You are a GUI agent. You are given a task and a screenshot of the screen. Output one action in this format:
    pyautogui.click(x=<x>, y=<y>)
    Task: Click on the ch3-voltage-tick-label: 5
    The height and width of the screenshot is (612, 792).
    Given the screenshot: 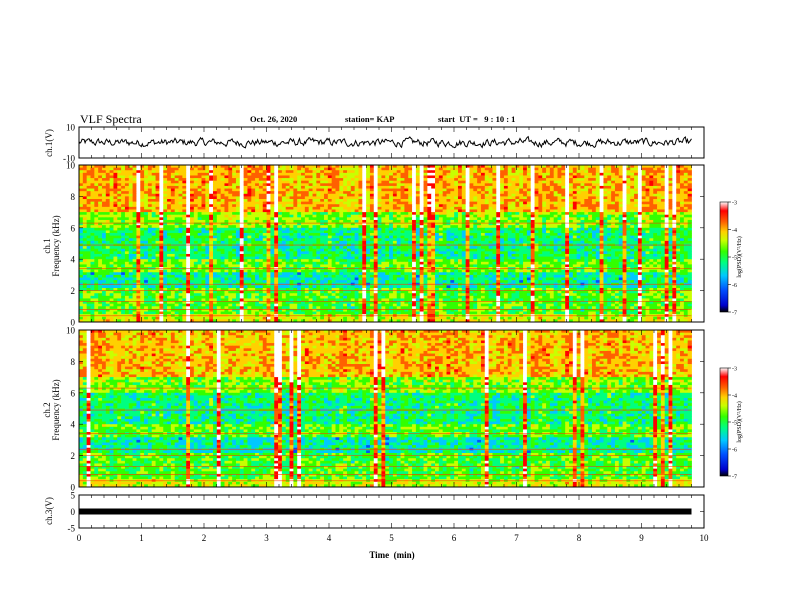 What is the action you would take?
    pyautogui.click(x=73, y=496)
    